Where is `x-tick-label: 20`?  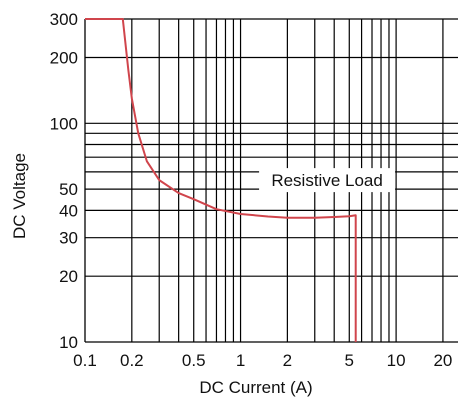
x-tick-label: 20 is located at coordinates (442, 360).